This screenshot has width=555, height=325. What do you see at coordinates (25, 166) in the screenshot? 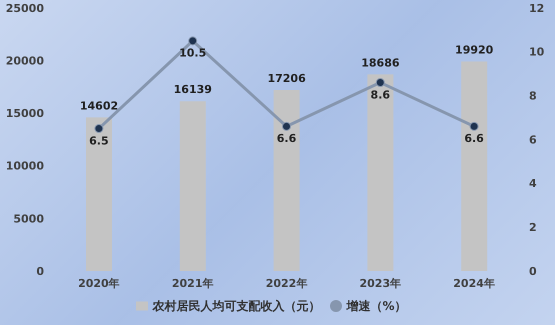
I see `y-tick-label: 10000` at bounding box center [25, 166].